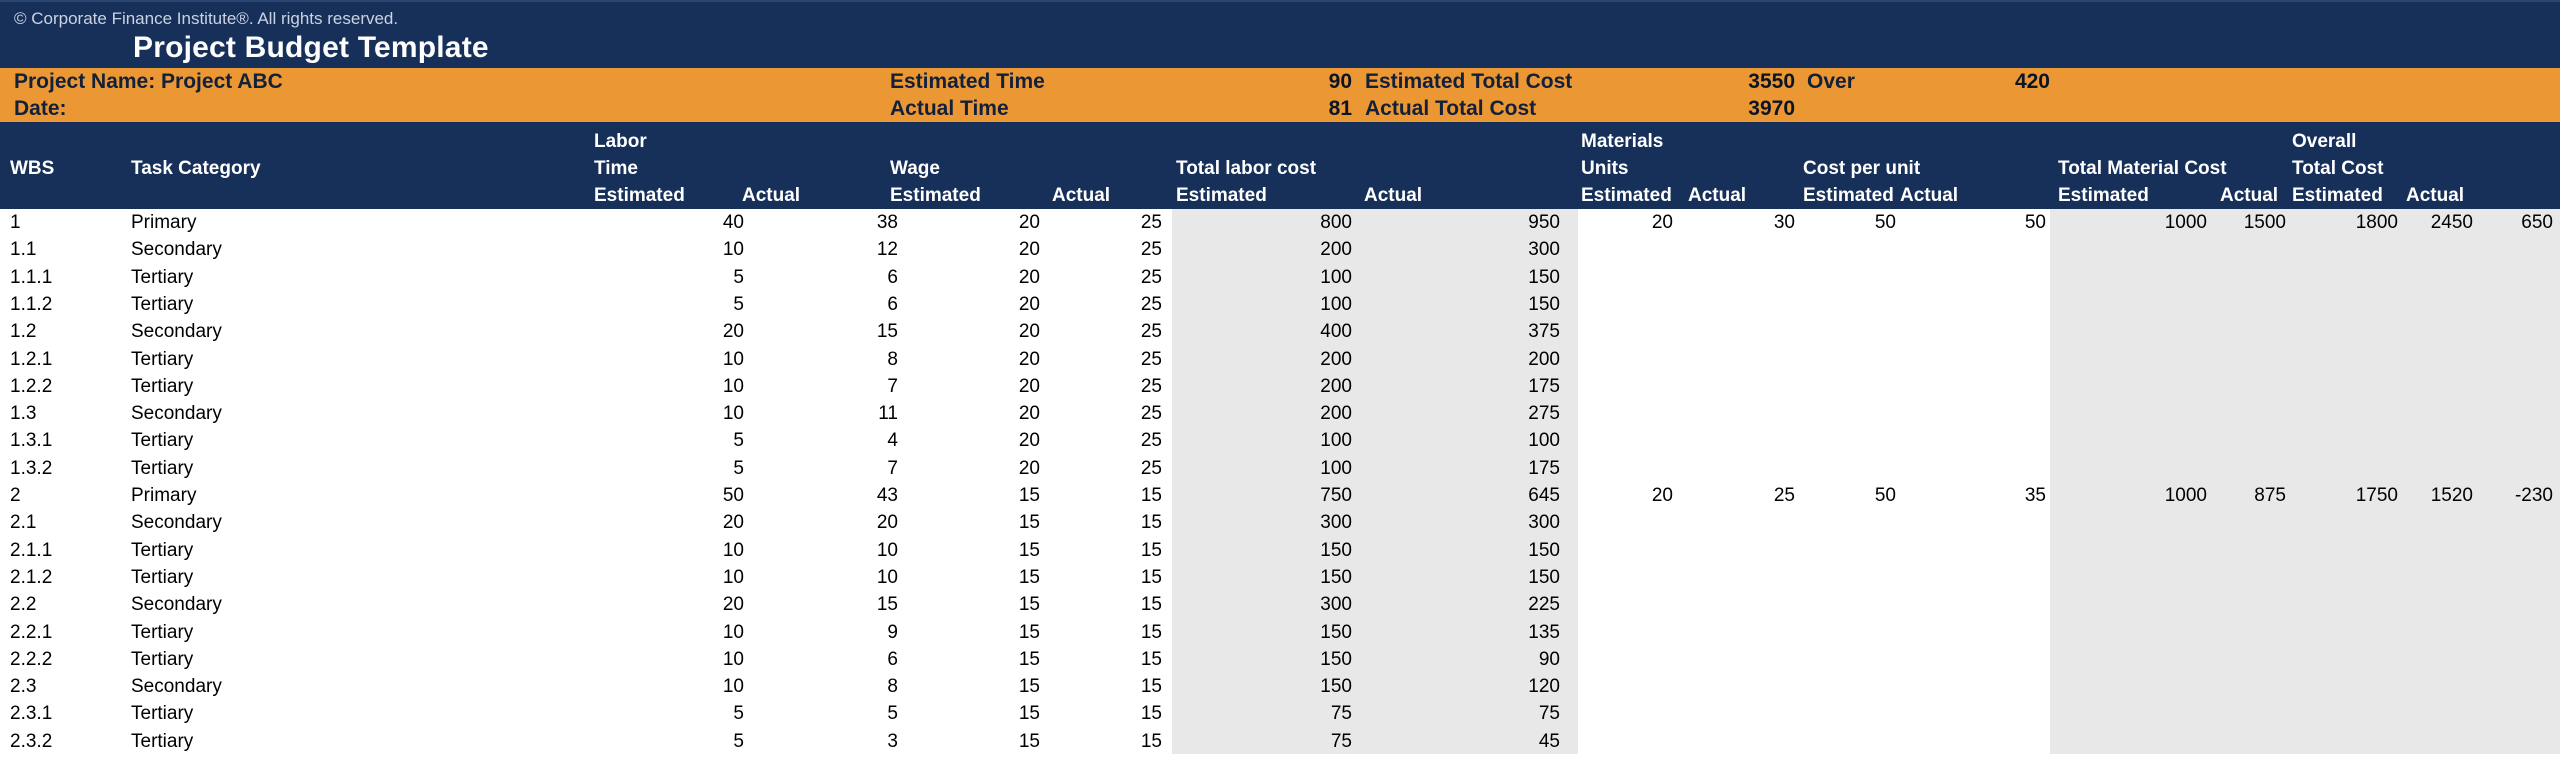  Describe the element at coordinates (887, 222) in the screenshot. I see `cell-value: 38` at that location.